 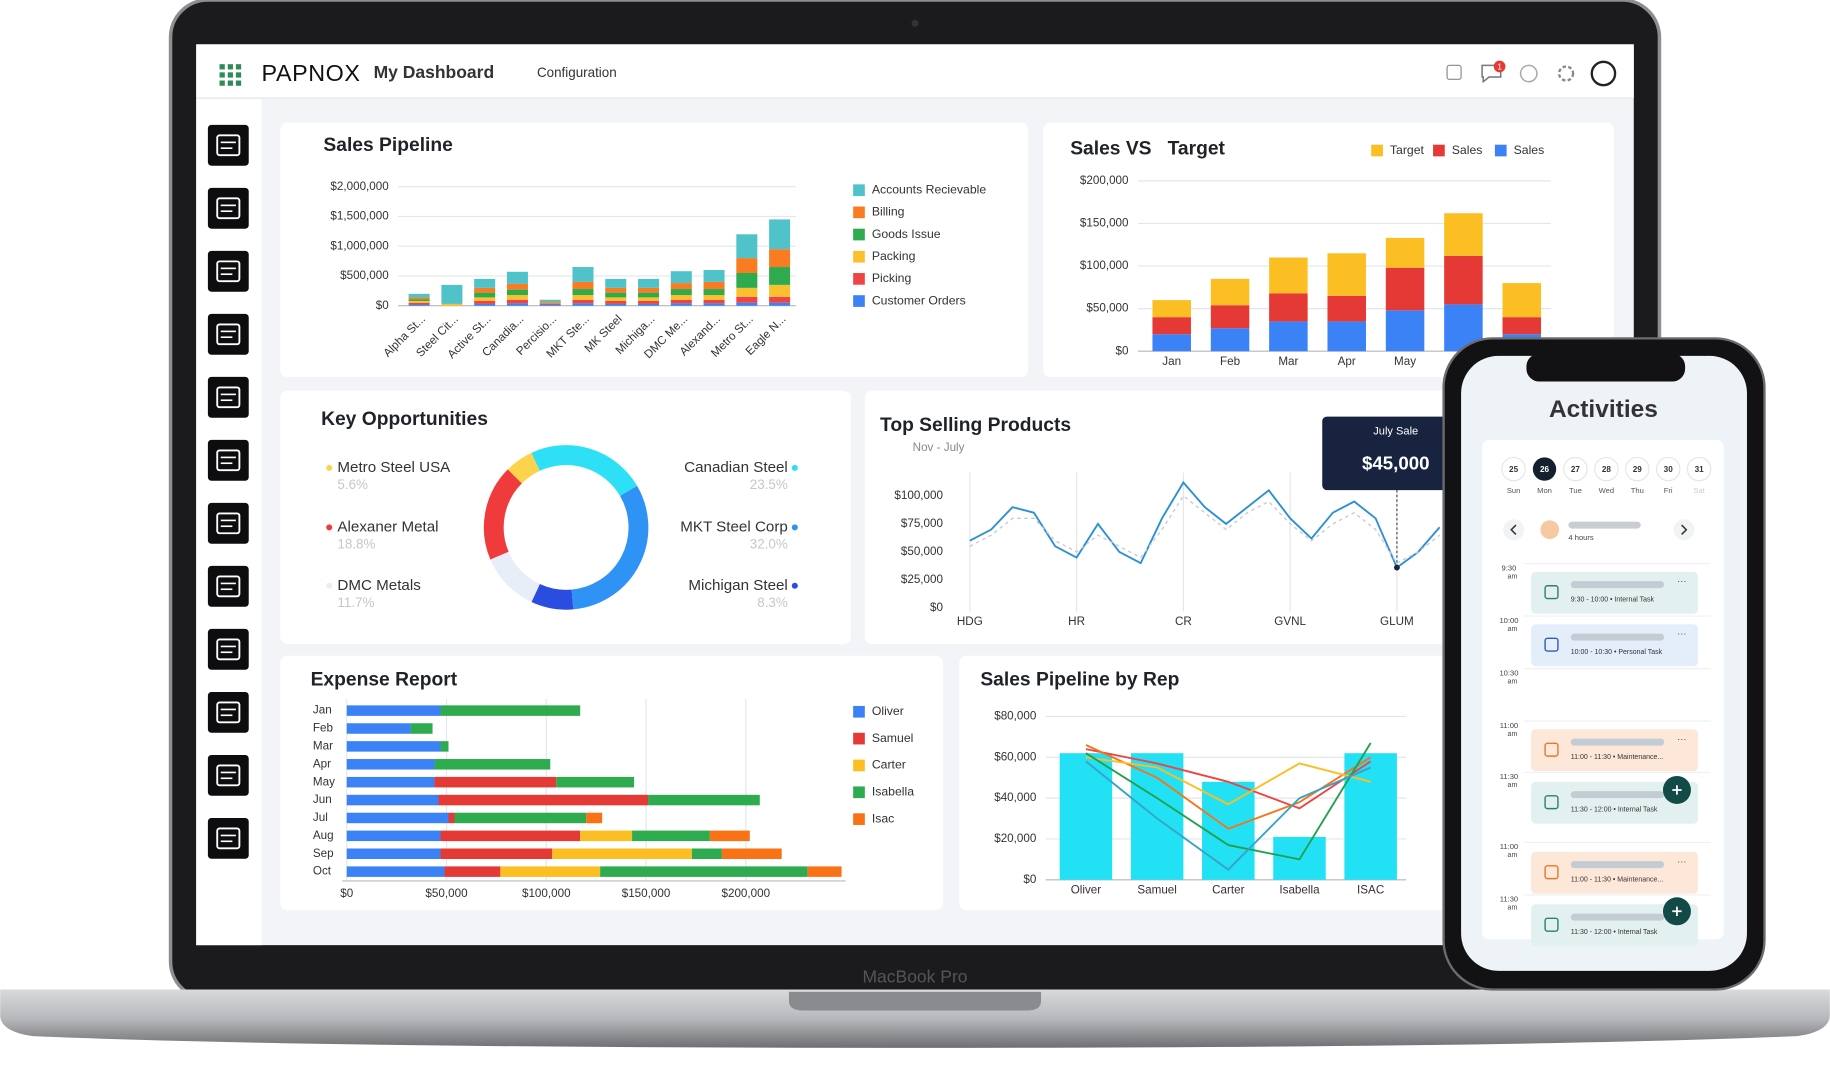 I want to click on blurred-task-name, so click(x=1617, y=917).